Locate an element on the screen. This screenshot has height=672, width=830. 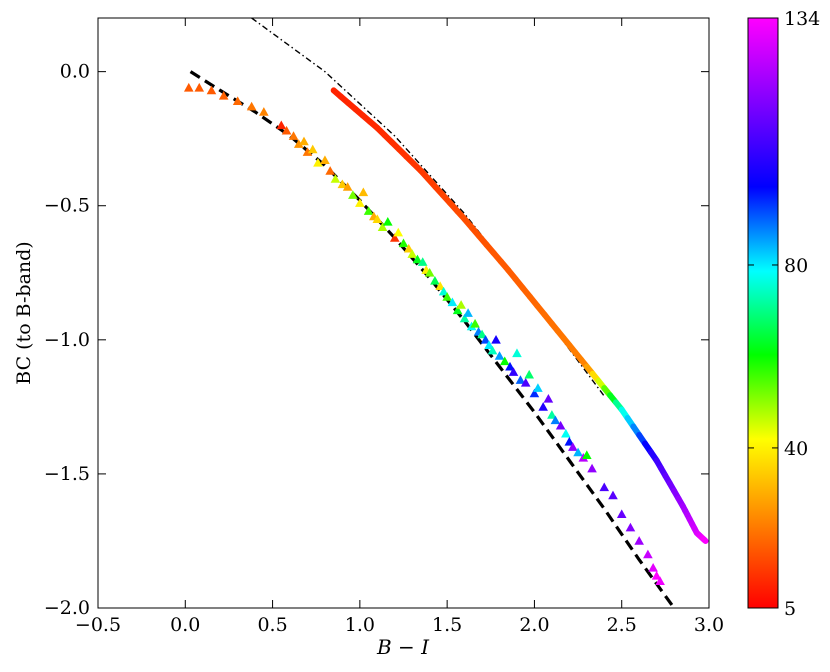
x-tick-label: 2.5 is located at coordinates (622, 625).